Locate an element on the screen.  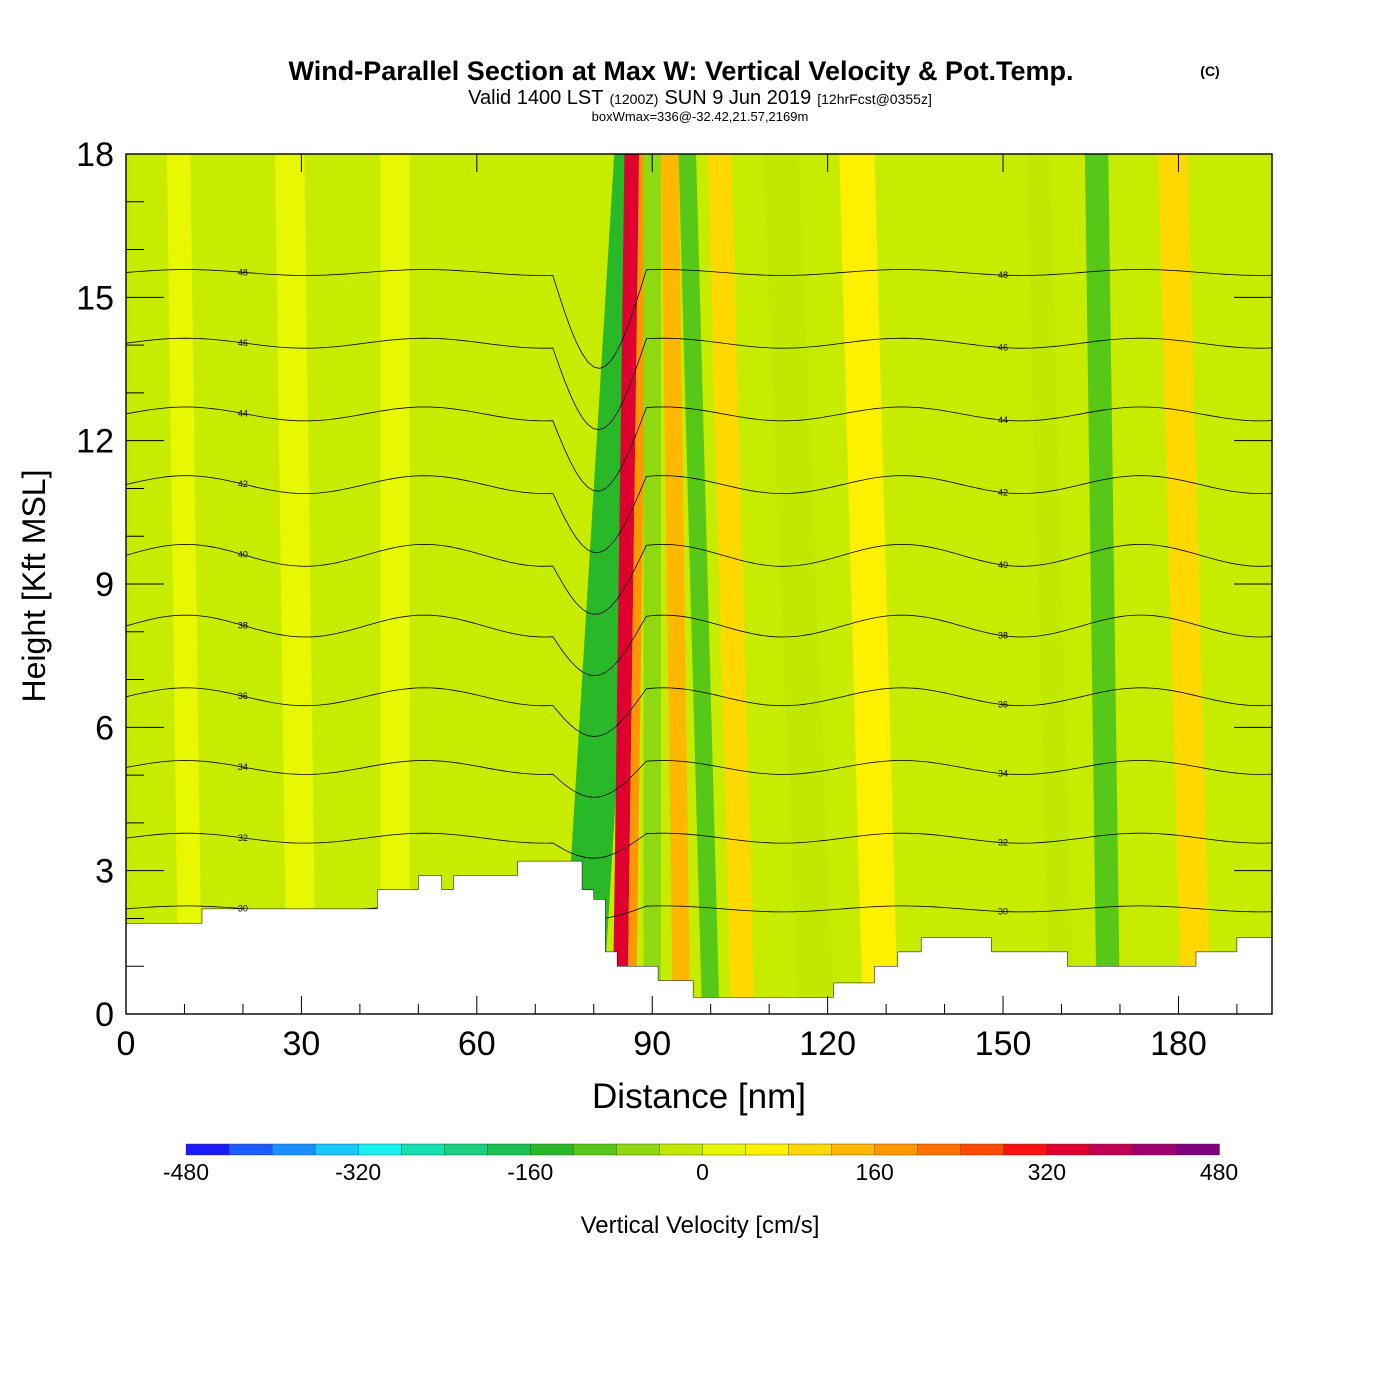
contour-label-42-0: 42 is located at coordinates (243, 484).